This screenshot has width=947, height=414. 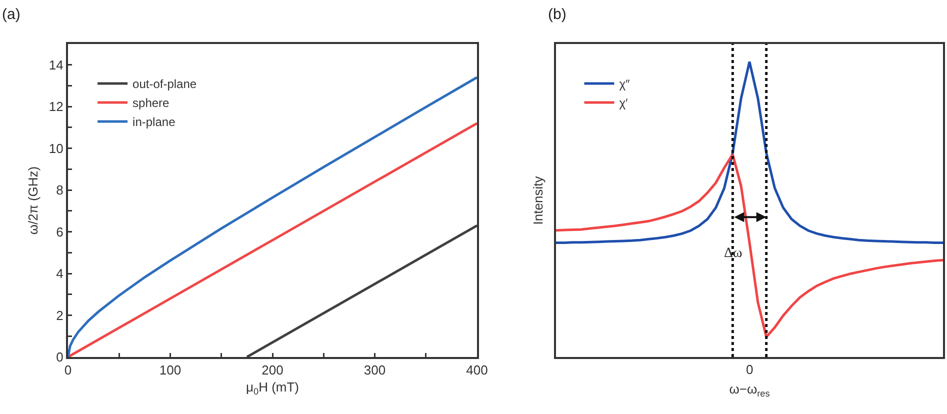 What do you see at coordinates (56, 148) in the screenshot?
I see `y-tick-label: 10` at bounding box center [56, 148].